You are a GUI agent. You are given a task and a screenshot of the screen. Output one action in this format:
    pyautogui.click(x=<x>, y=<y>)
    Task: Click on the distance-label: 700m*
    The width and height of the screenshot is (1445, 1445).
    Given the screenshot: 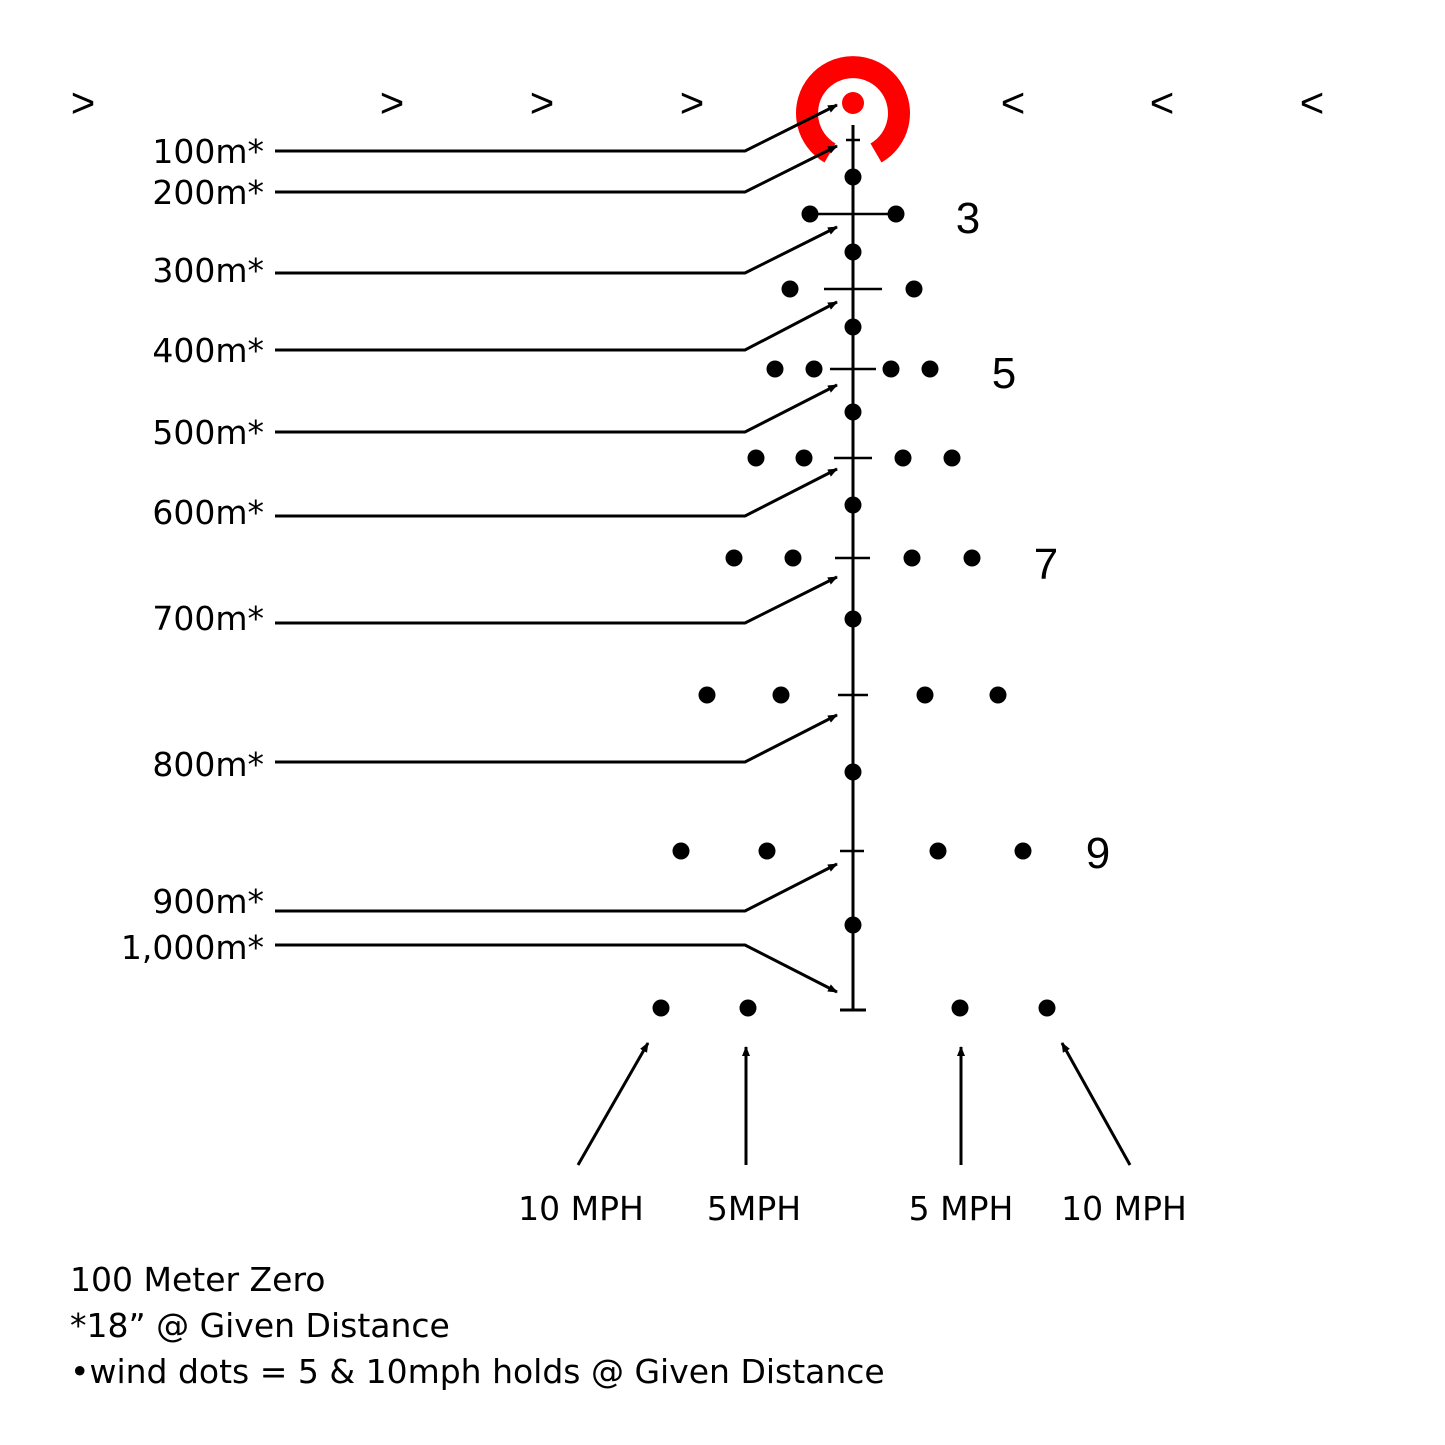 What is the action you would take?
    pyautogui.click(x=208, y=618)
    